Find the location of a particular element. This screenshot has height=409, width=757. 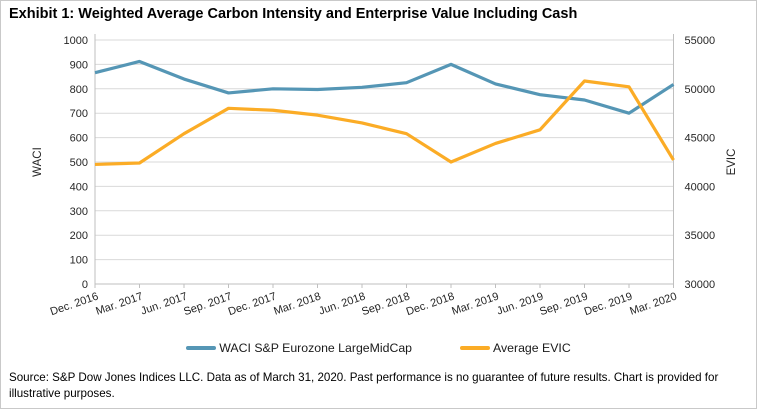

right-axis-tick-label: 40000 is located at coordinates (700, 187).